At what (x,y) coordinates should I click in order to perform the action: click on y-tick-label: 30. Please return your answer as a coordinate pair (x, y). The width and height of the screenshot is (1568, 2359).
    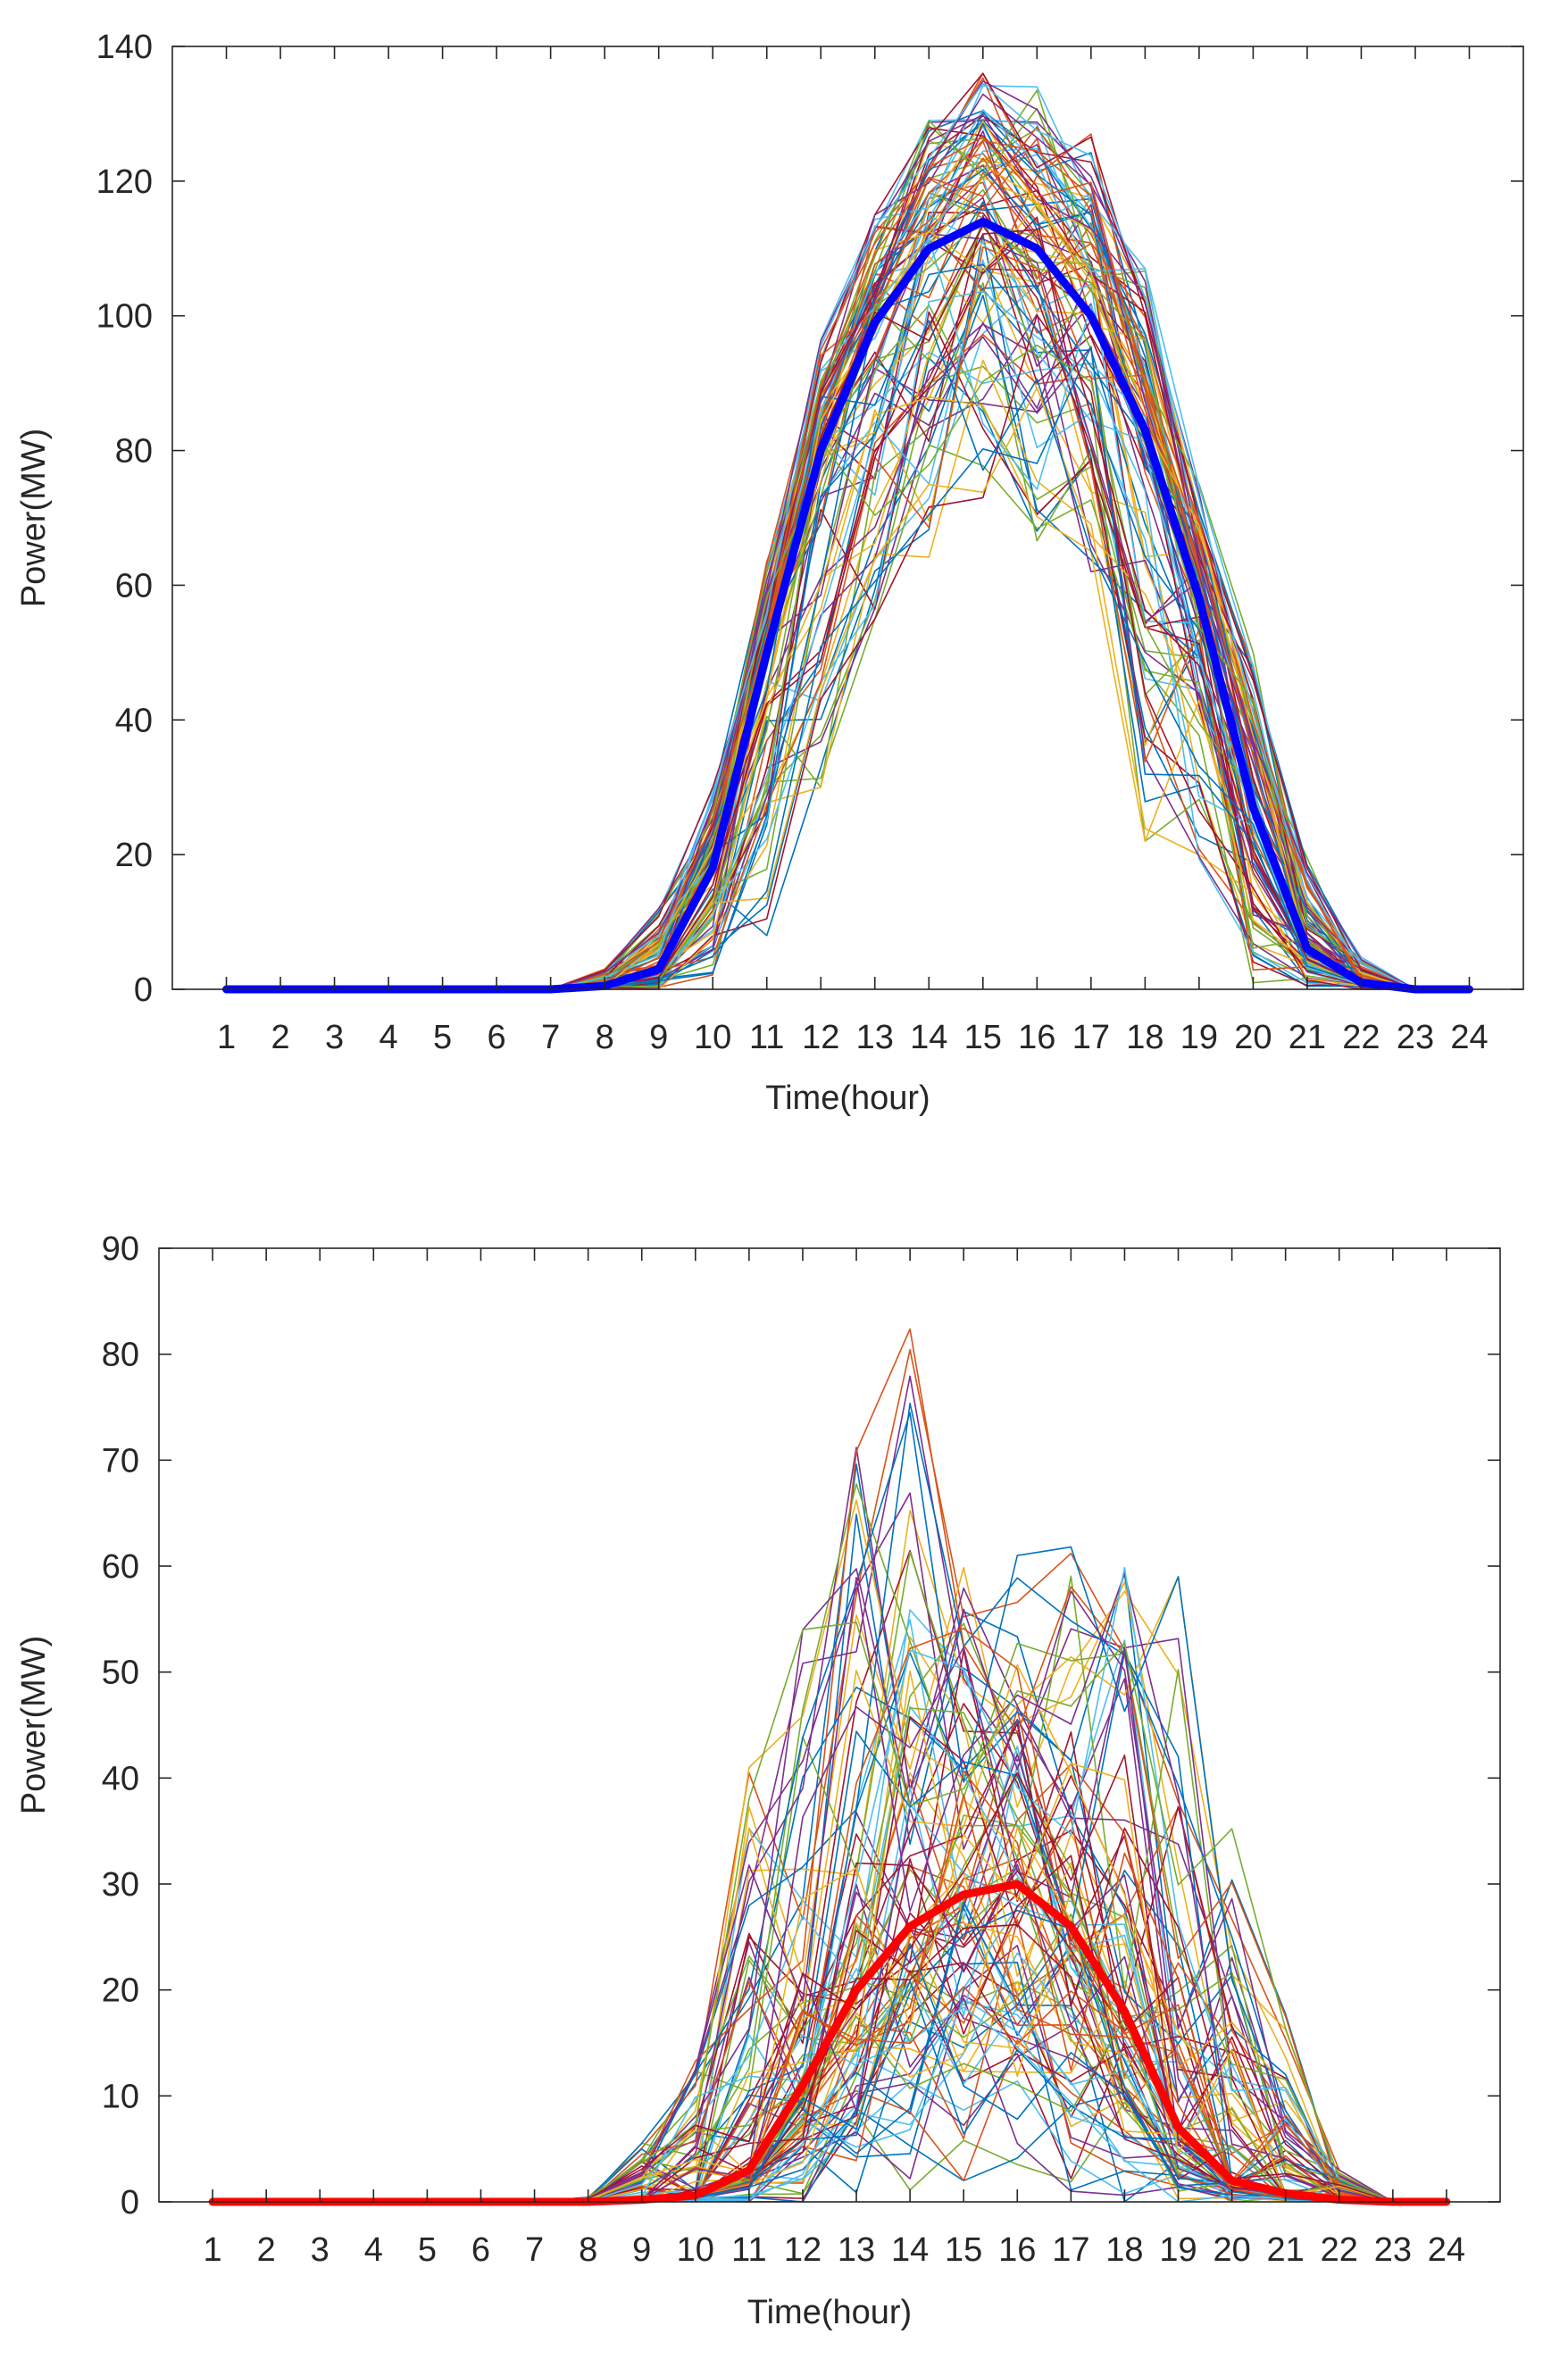
    Looking at the image, I should click on (120, 1885).